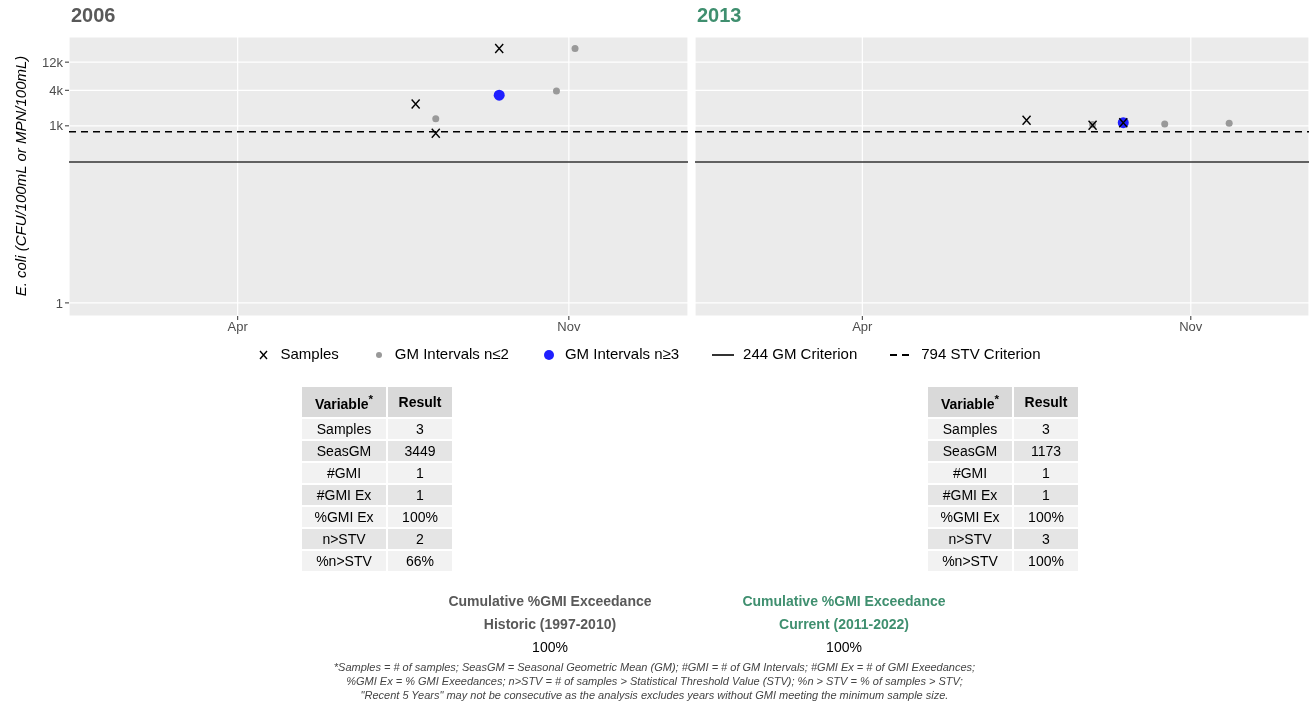 Image resolution: width=1309 pixels, height=711 pixels. I want to click on y-tick-label: 12k, so click(53, 62).